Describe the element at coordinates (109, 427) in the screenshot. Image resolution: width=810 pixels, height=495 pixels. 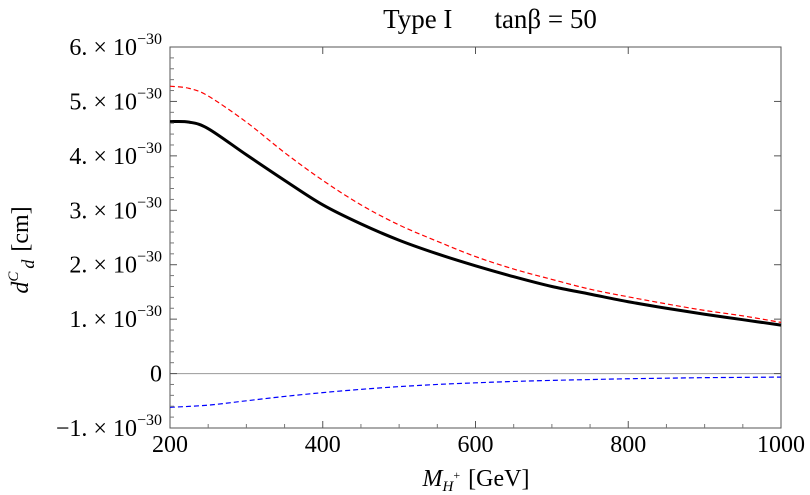
I see `y-tick-label: −1. × 10−30` at that location.